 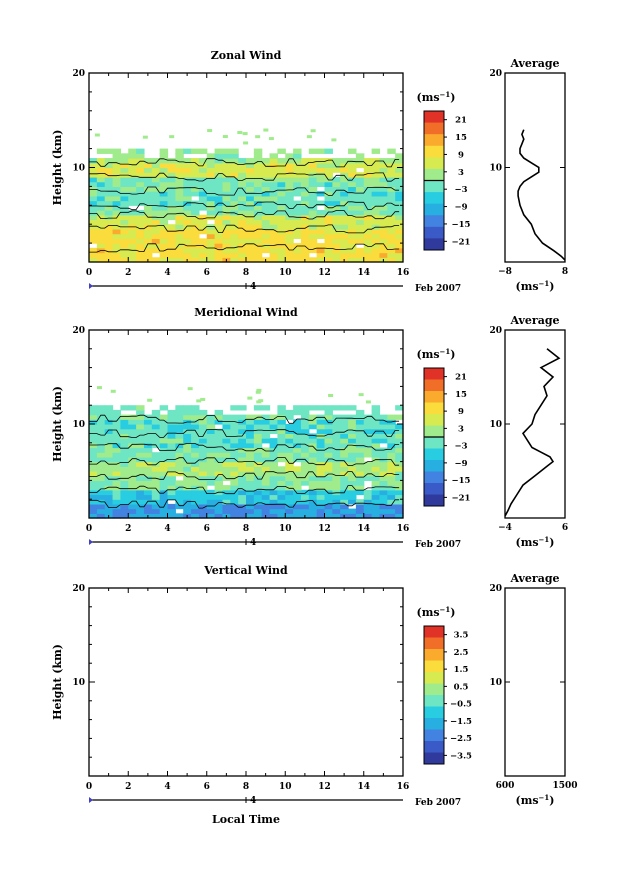 I want to click on x-tick-label: 12, so click(x=324, y=787).